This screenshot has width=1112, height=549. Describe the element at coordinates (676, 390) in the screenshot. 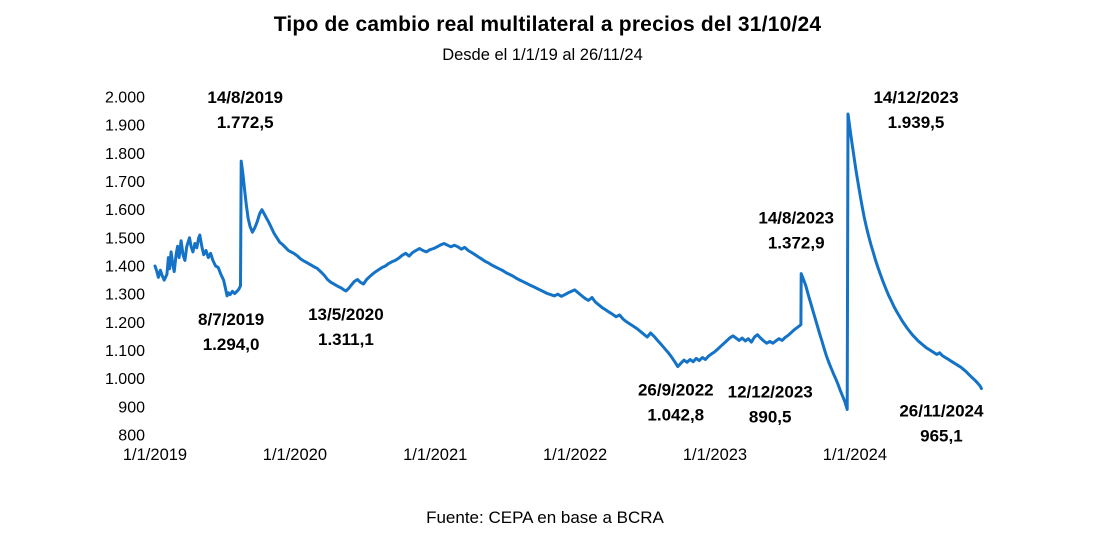

I see `annotation-date-label: 26/9/2022` at that location.